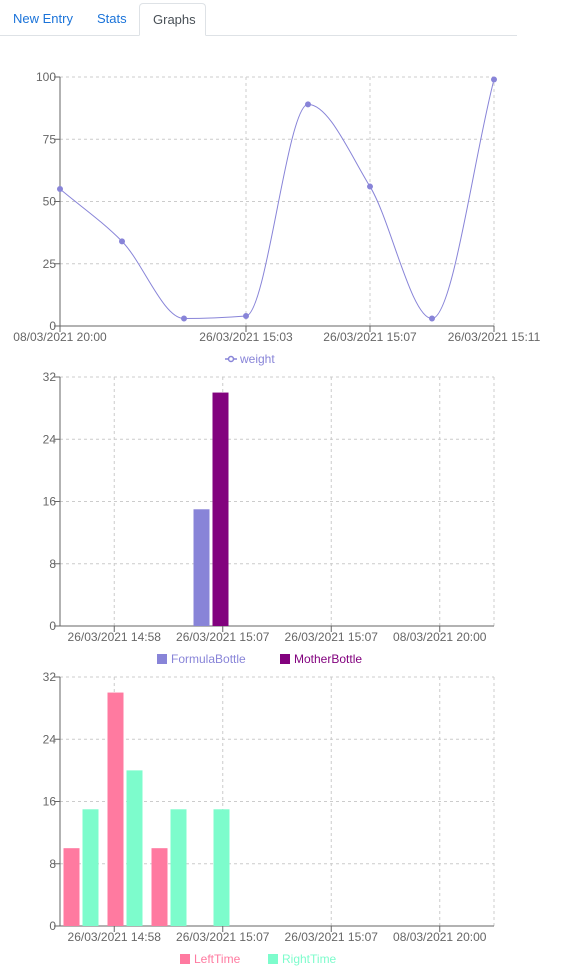  Describe the element at coordinates (494, 337) in the screenshot. I see `x-tick-label: 26/03/2021 15:11` at that location.